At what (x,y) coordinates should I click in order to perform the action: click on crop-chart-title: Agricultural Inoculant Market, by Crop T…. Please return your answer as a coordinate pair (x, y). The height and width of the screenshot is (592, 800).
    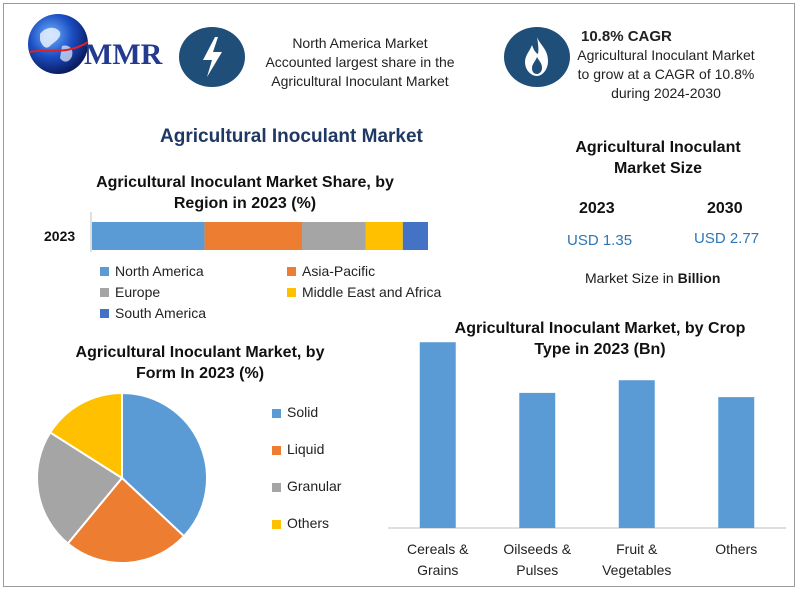
    Looking at the image, I should click on (600, 339).